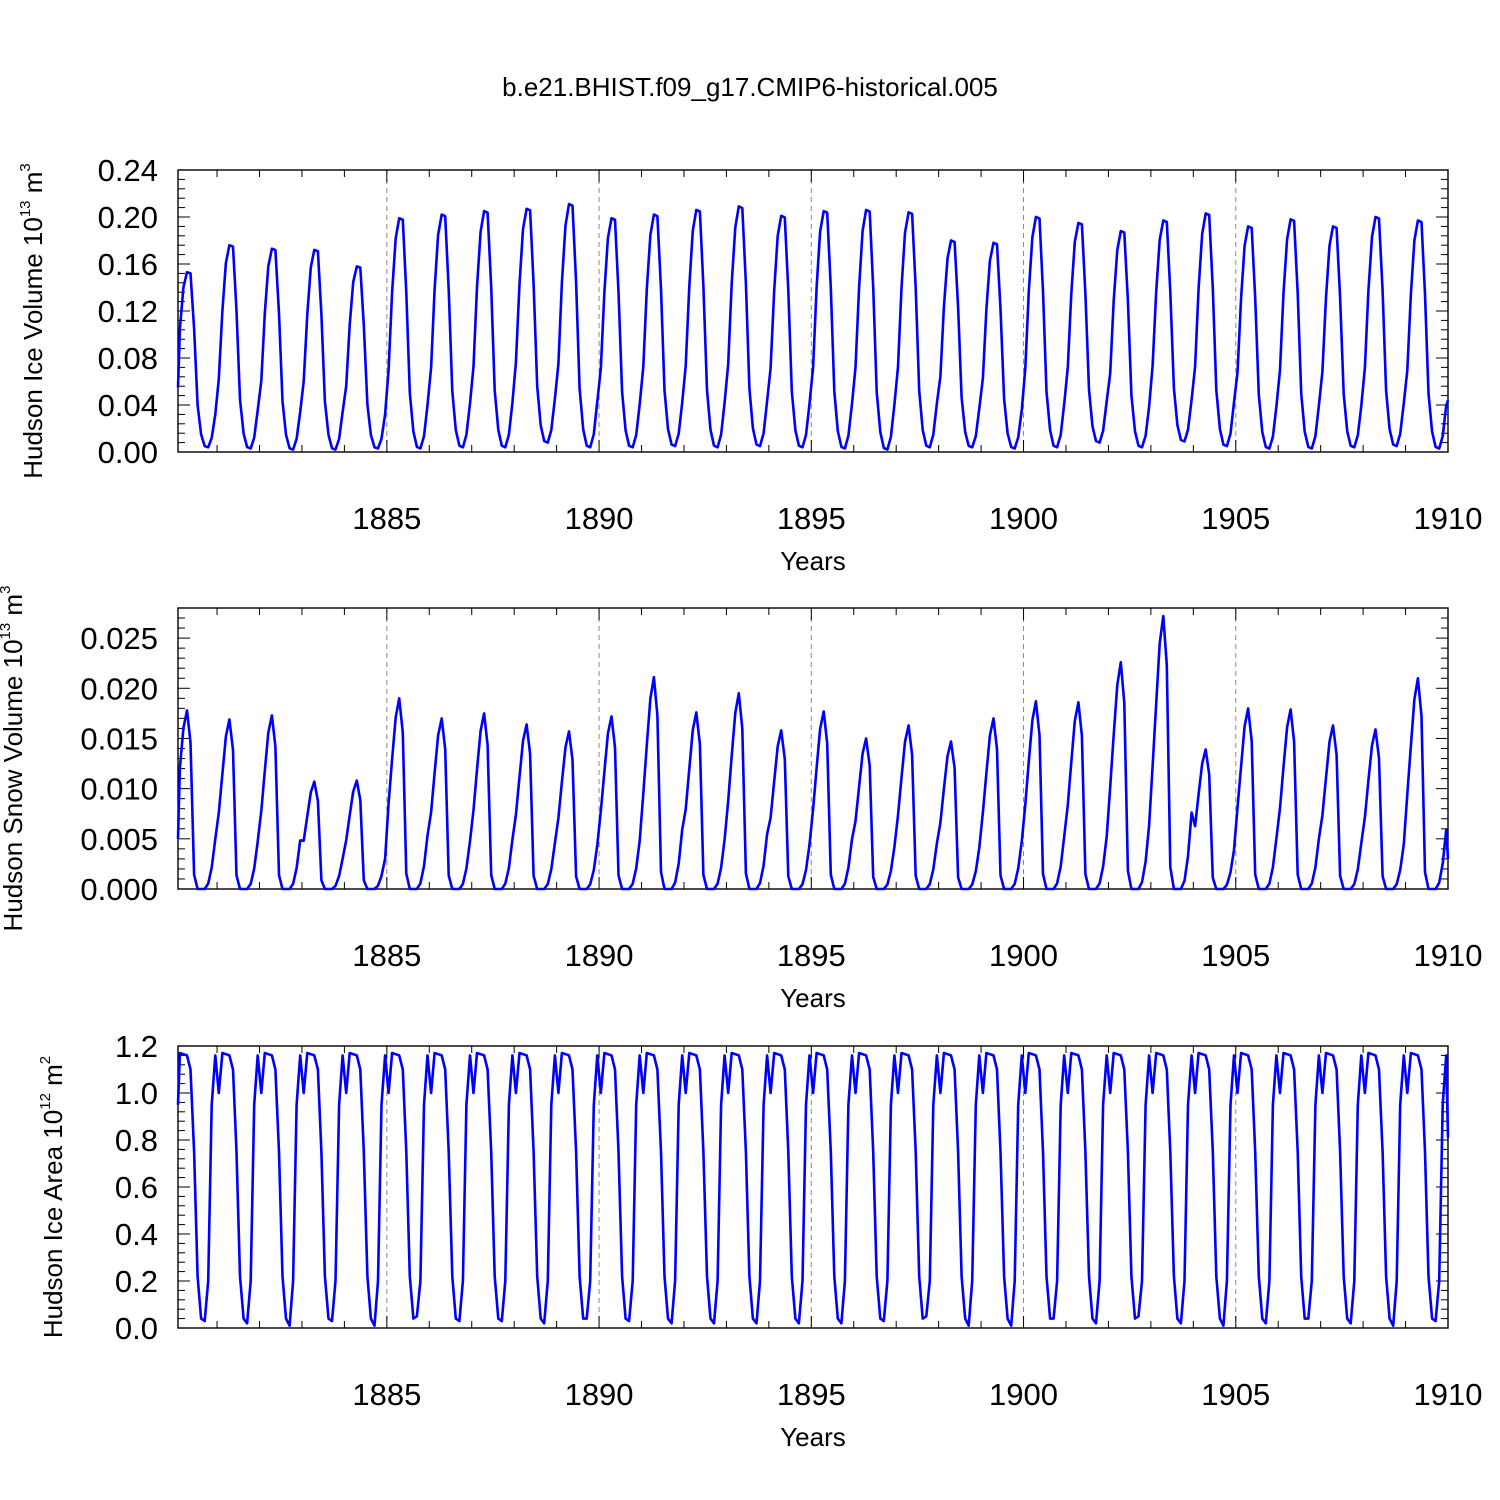 This screenshot has width=1500, height=1500. Describe the element at coordinates (136, 1187) in the screenshot. I see `y-tick-label: 0.6` at that location.